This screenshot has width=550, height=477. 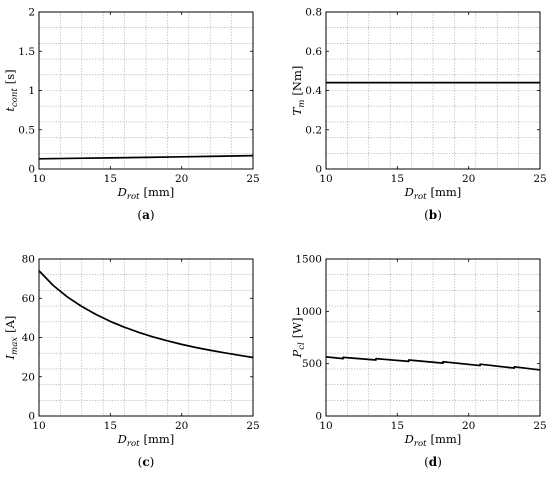 What do you see at coordinates (26, 52) in the screenshot?
I see `y-tick-label: 1.5` at bounding box center [26, 52].